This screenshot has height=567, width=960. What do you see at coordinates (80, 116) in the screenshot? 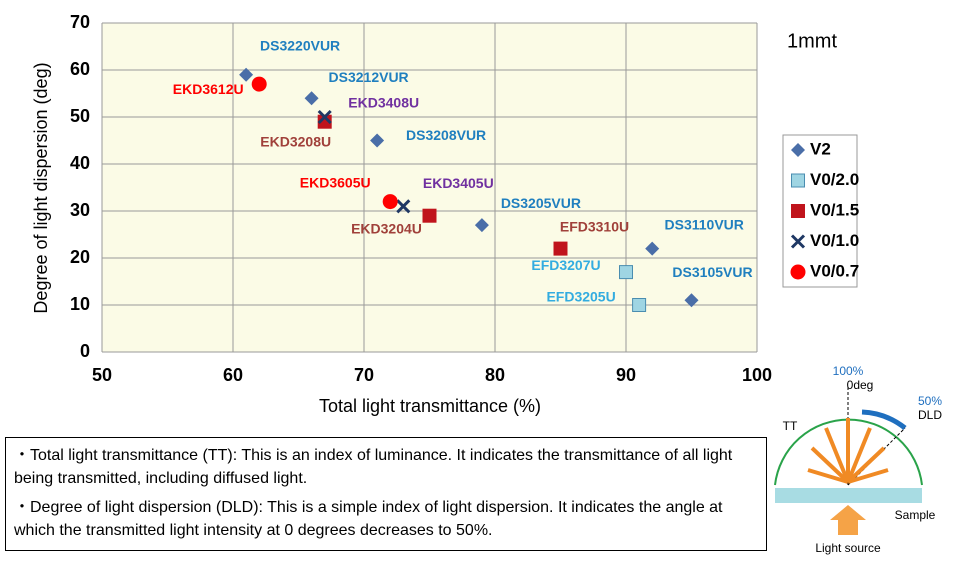
I see `y-tick-label: 50` at bounding box center [80, 116].